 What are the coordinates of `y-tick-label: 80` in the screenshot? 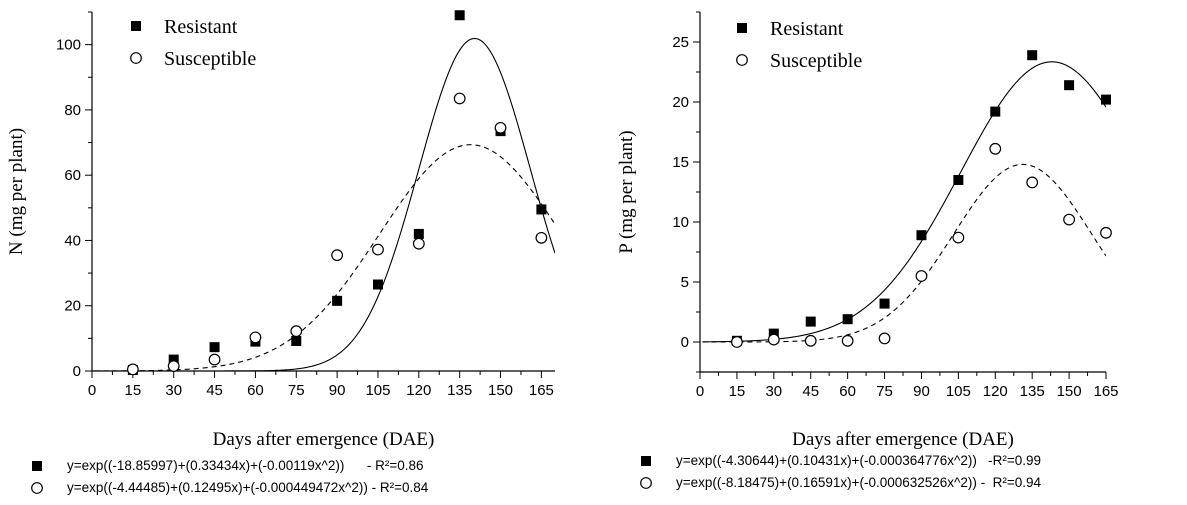 It's located at (72, 110).